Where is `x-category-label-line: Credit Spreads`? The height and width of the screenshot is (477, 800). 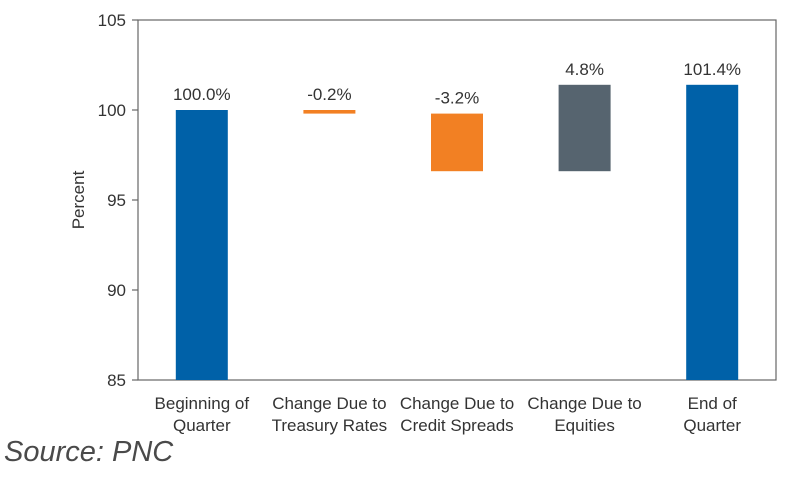 x-category-label-line: Credit Spreads is located at coordinates (456, 425).